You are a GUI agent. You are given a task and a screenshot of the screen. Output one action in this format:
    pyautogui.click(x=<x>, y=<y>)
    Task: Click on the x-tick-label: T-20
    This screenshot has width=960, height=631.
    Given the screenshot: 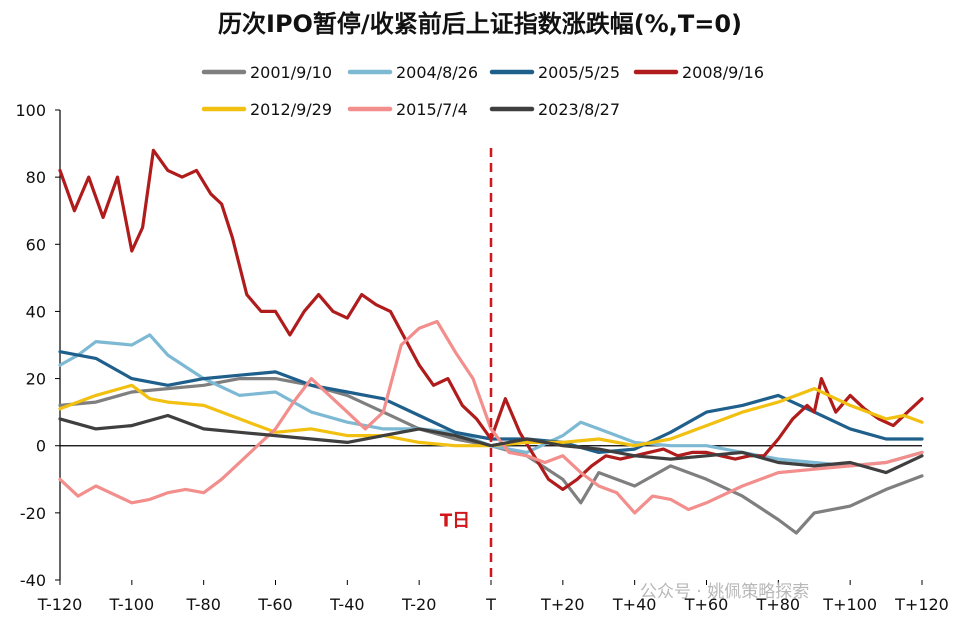 What is the action you would take?
    pyautogui.click(x=418, y=604)
    